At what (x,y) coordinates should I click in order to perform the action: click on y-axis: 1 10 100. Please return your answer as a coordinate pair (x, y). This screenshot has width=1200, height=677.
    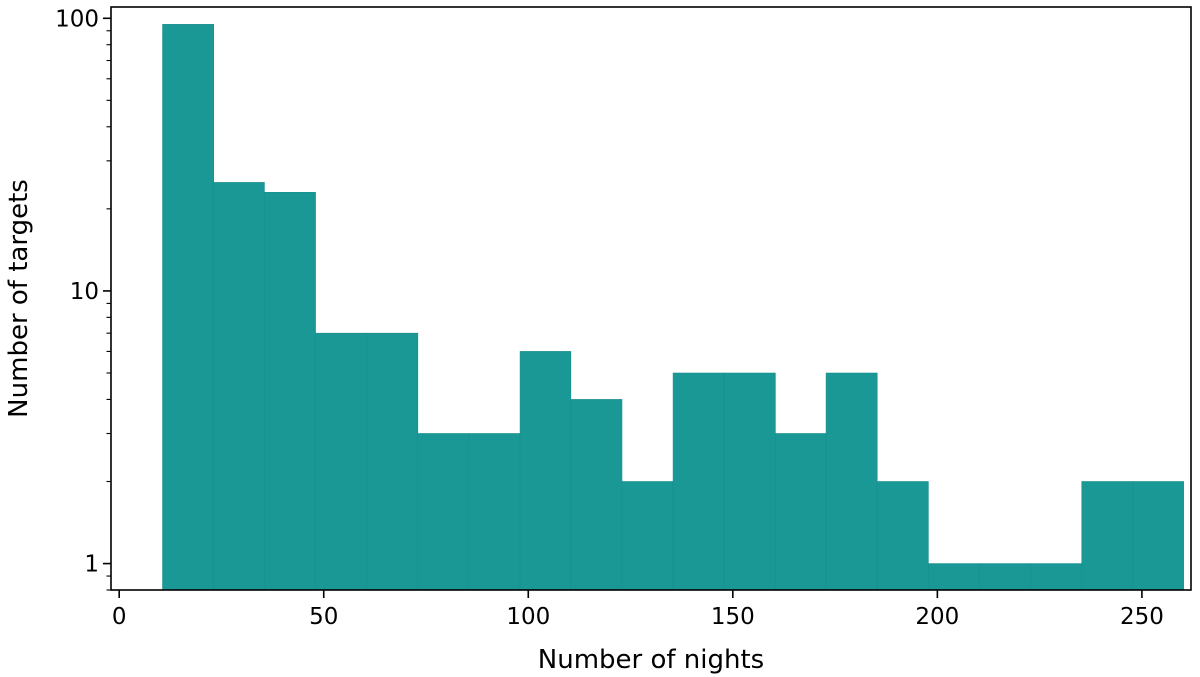
    Looking at the image, I should click on (83, 298).